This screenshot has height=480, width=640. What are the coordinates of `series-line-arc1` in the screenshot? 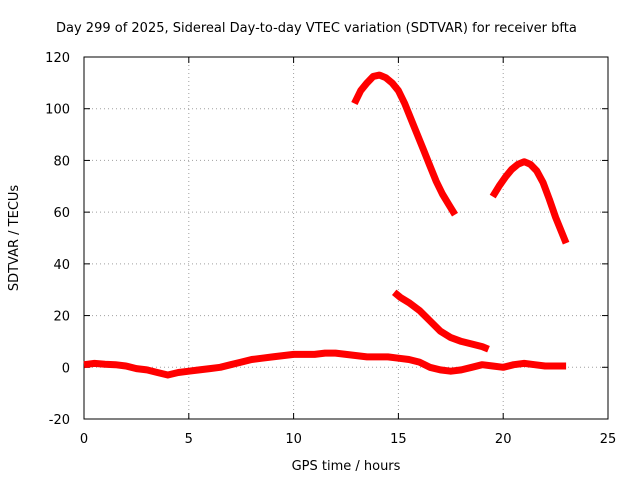 It's located at (404, 144).